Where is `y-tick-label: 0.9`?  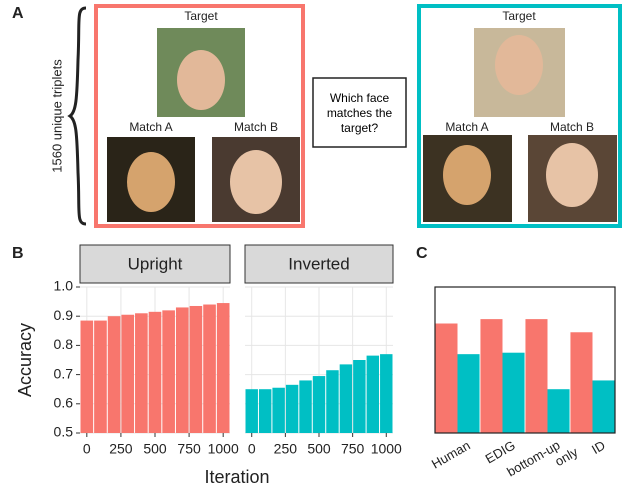
y-tick-label: 0.9 is located at coordinates (64, 315).